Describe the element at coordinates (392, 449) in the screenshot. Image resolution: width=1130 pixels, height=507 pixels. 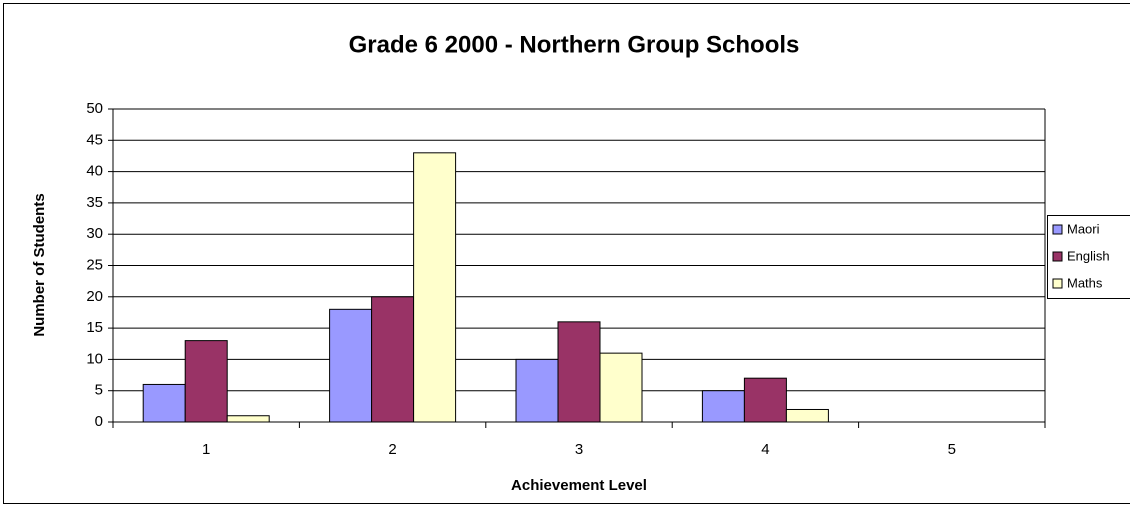
I see `x-tick-label: 2` at that location.